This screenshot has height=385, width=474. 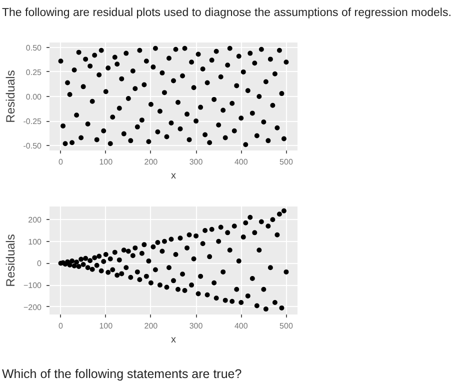 I want to click on chart-title: The following are residual plots used to diagnose the assumptions of regression models., so click(x=227, y=13).